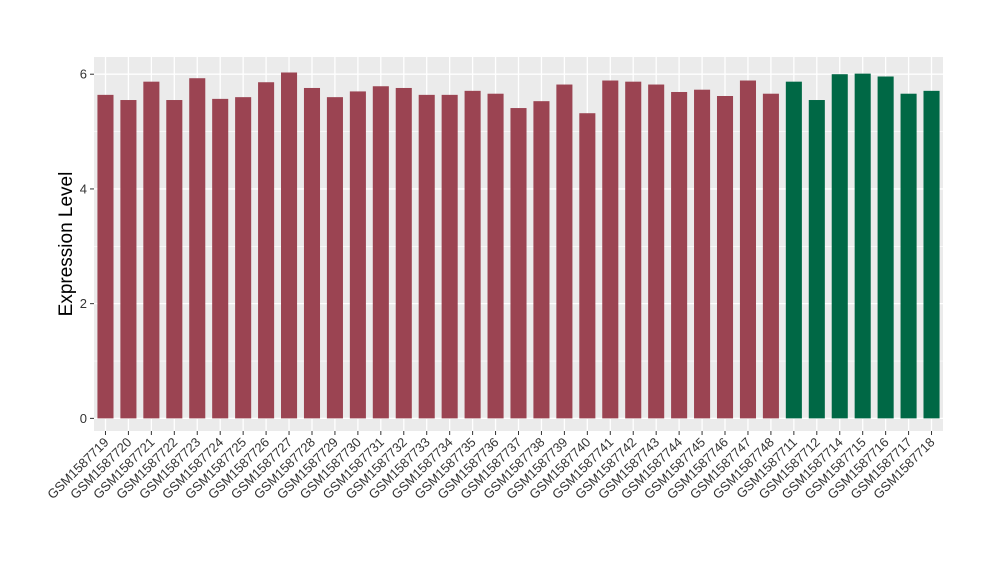 The height and width of the screenshot is (580, 1000). Describe the element at coordinates (908, 256) in the screenshot. I see `bar-GSM1587717` at that location.